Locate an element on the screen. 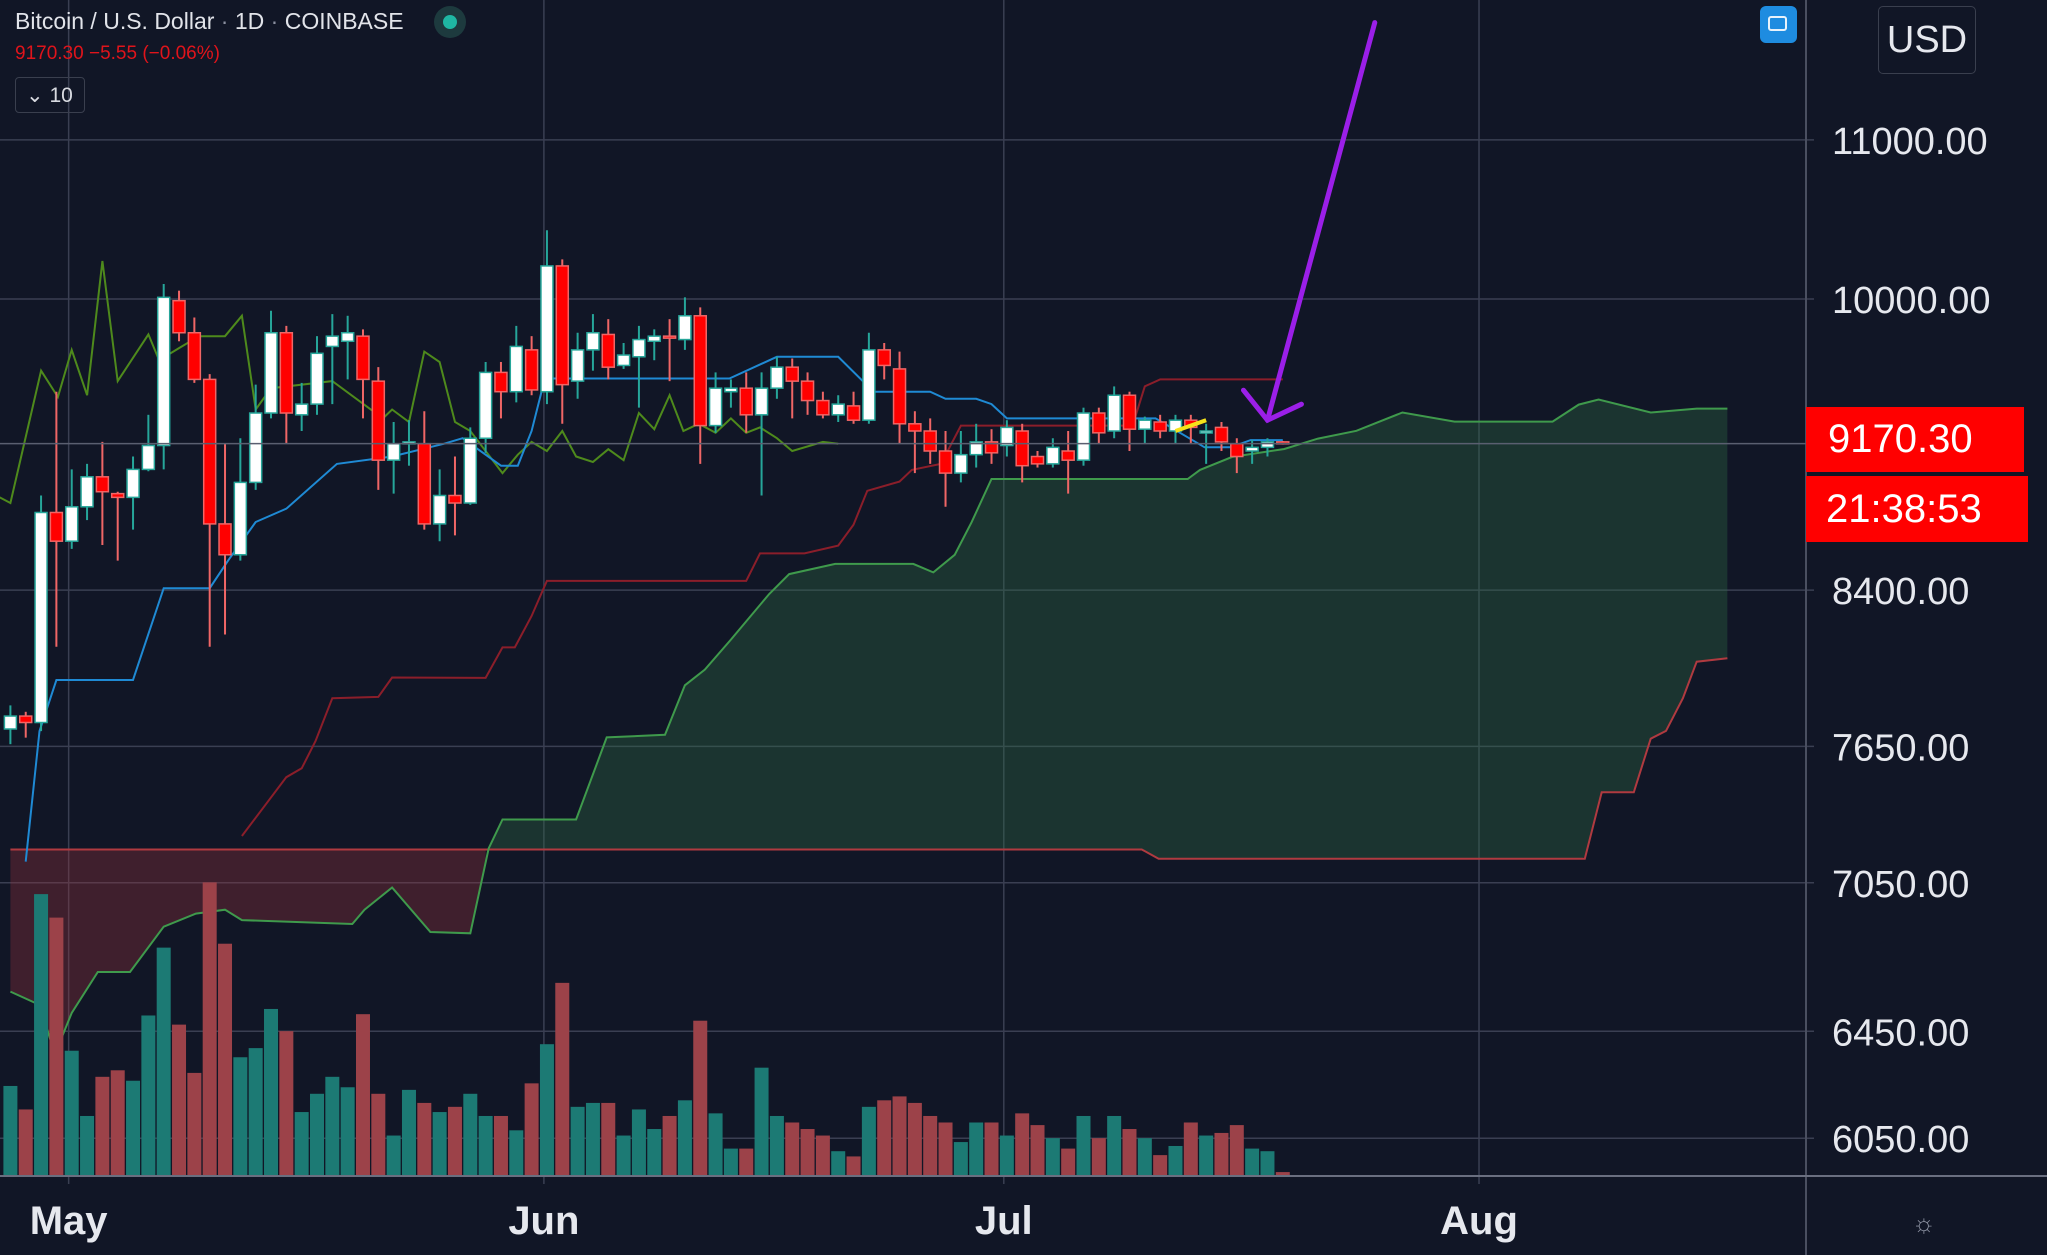 The height and width of the screenshot is (1255, 2047). market-status-icon is located at coordinates (450, 22).